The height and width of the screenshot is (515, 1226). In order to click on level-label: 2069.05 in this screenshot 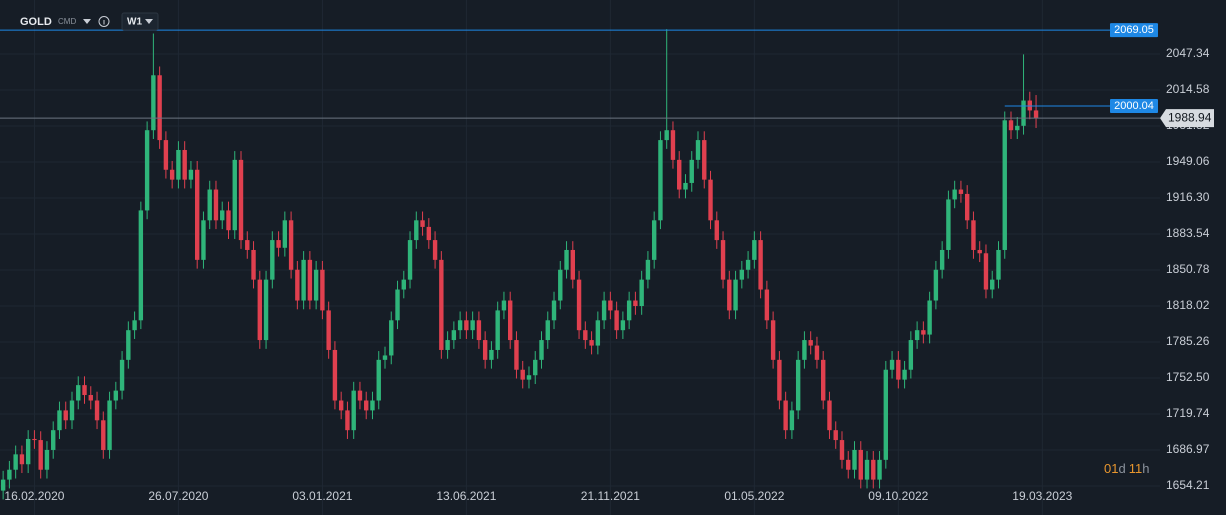, I will do `click(1134, 30)`.